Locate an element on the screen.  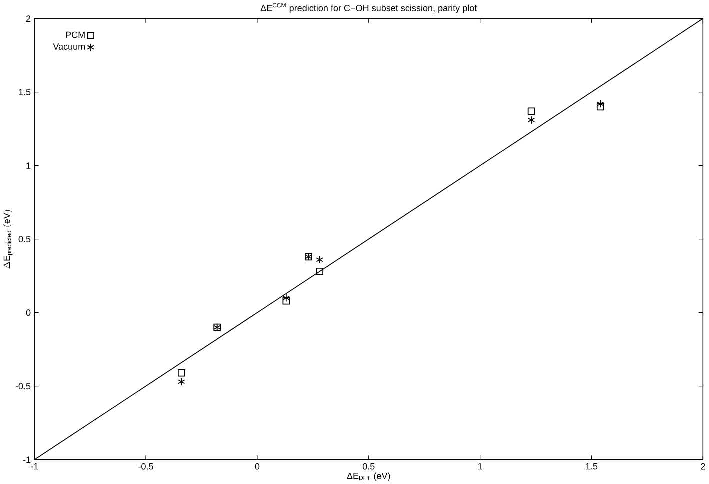
chart-title: ΔE$^{CCM}$ prediction for C−OH subset scission, parity plot is located at coordinates (369, 8).